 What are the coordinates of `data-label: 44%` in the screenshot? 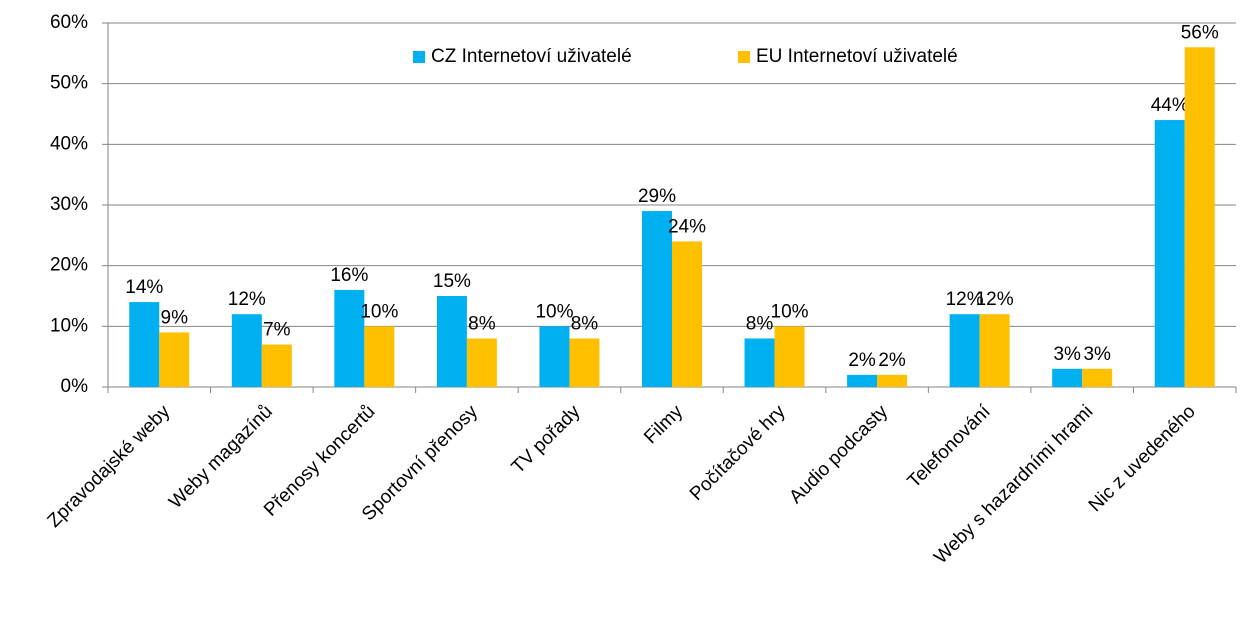 It's located at (1170, 105).